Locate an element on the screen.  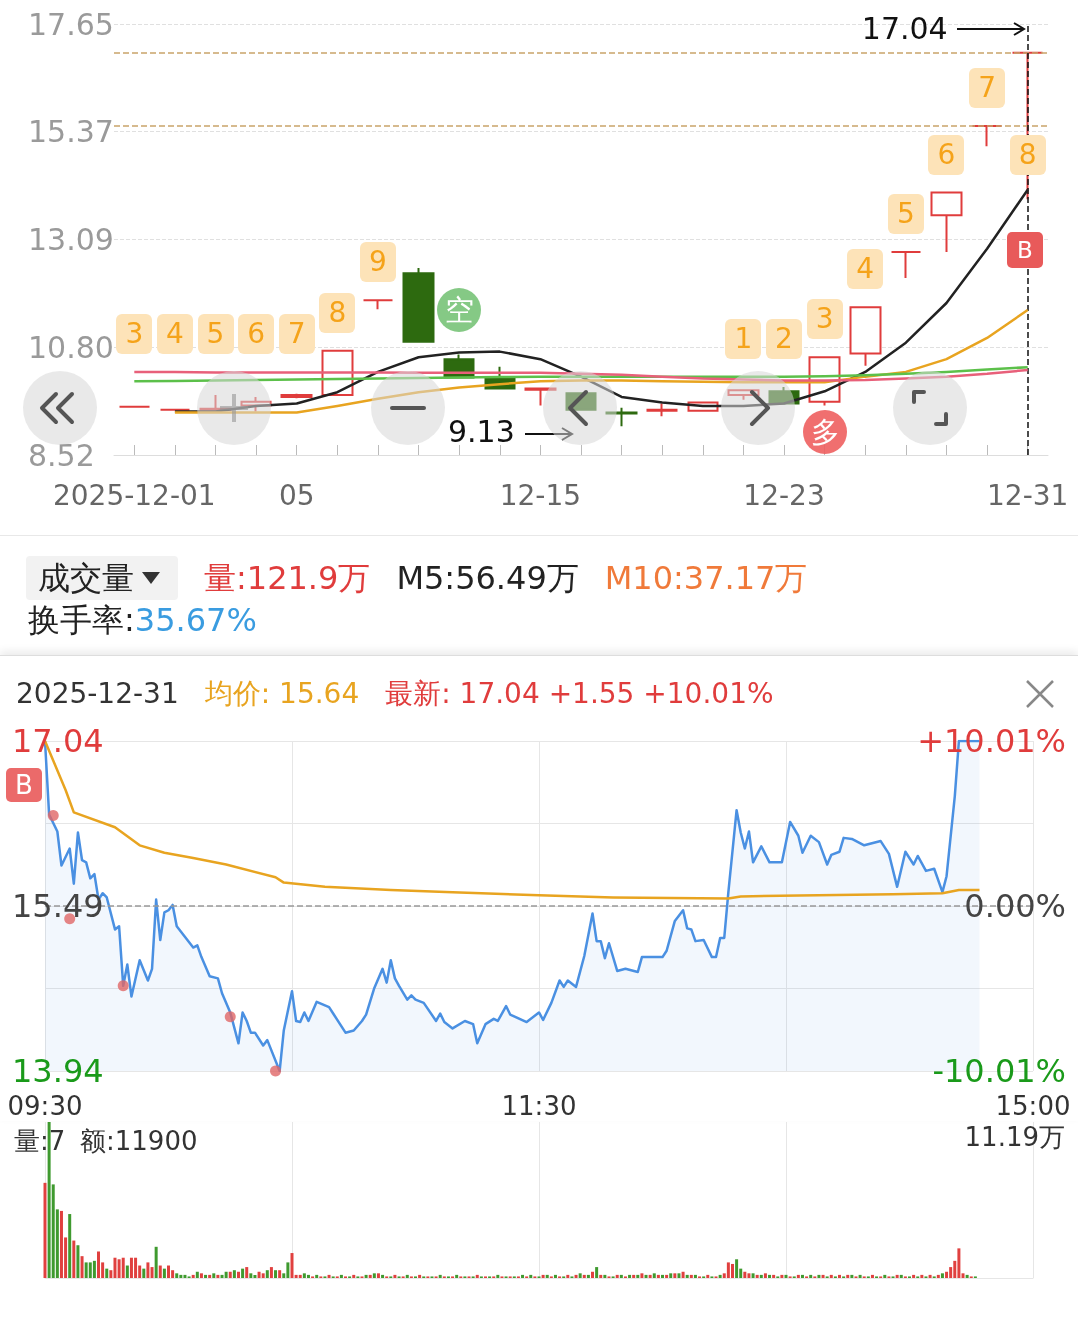
y2-tick-label: +10.01% is located at coordinates (991, 741).